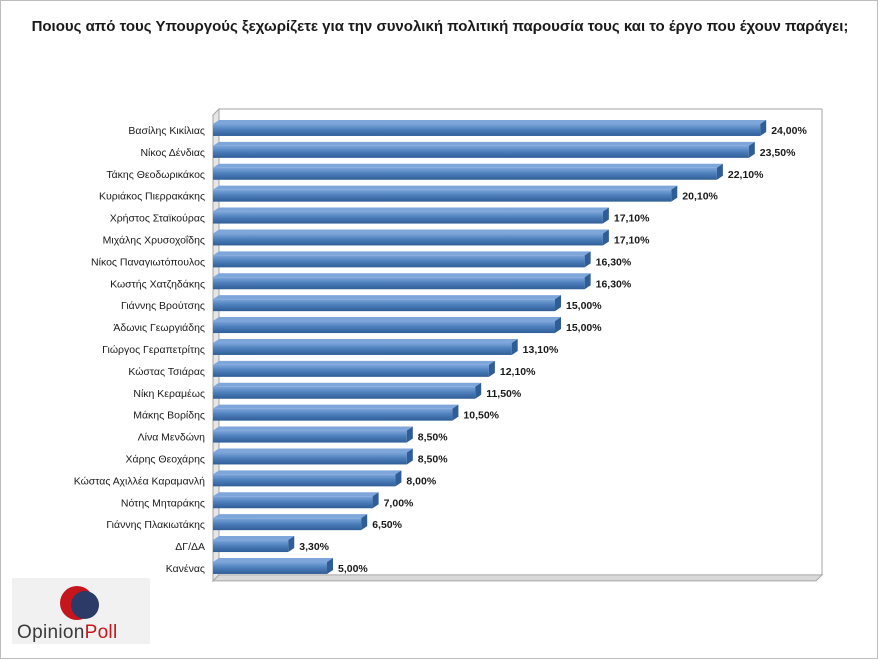  What do you see at coordinates (399, 503) in the screenshot?
I see `value-label: 7,00%` at bounding box center [399, 503].